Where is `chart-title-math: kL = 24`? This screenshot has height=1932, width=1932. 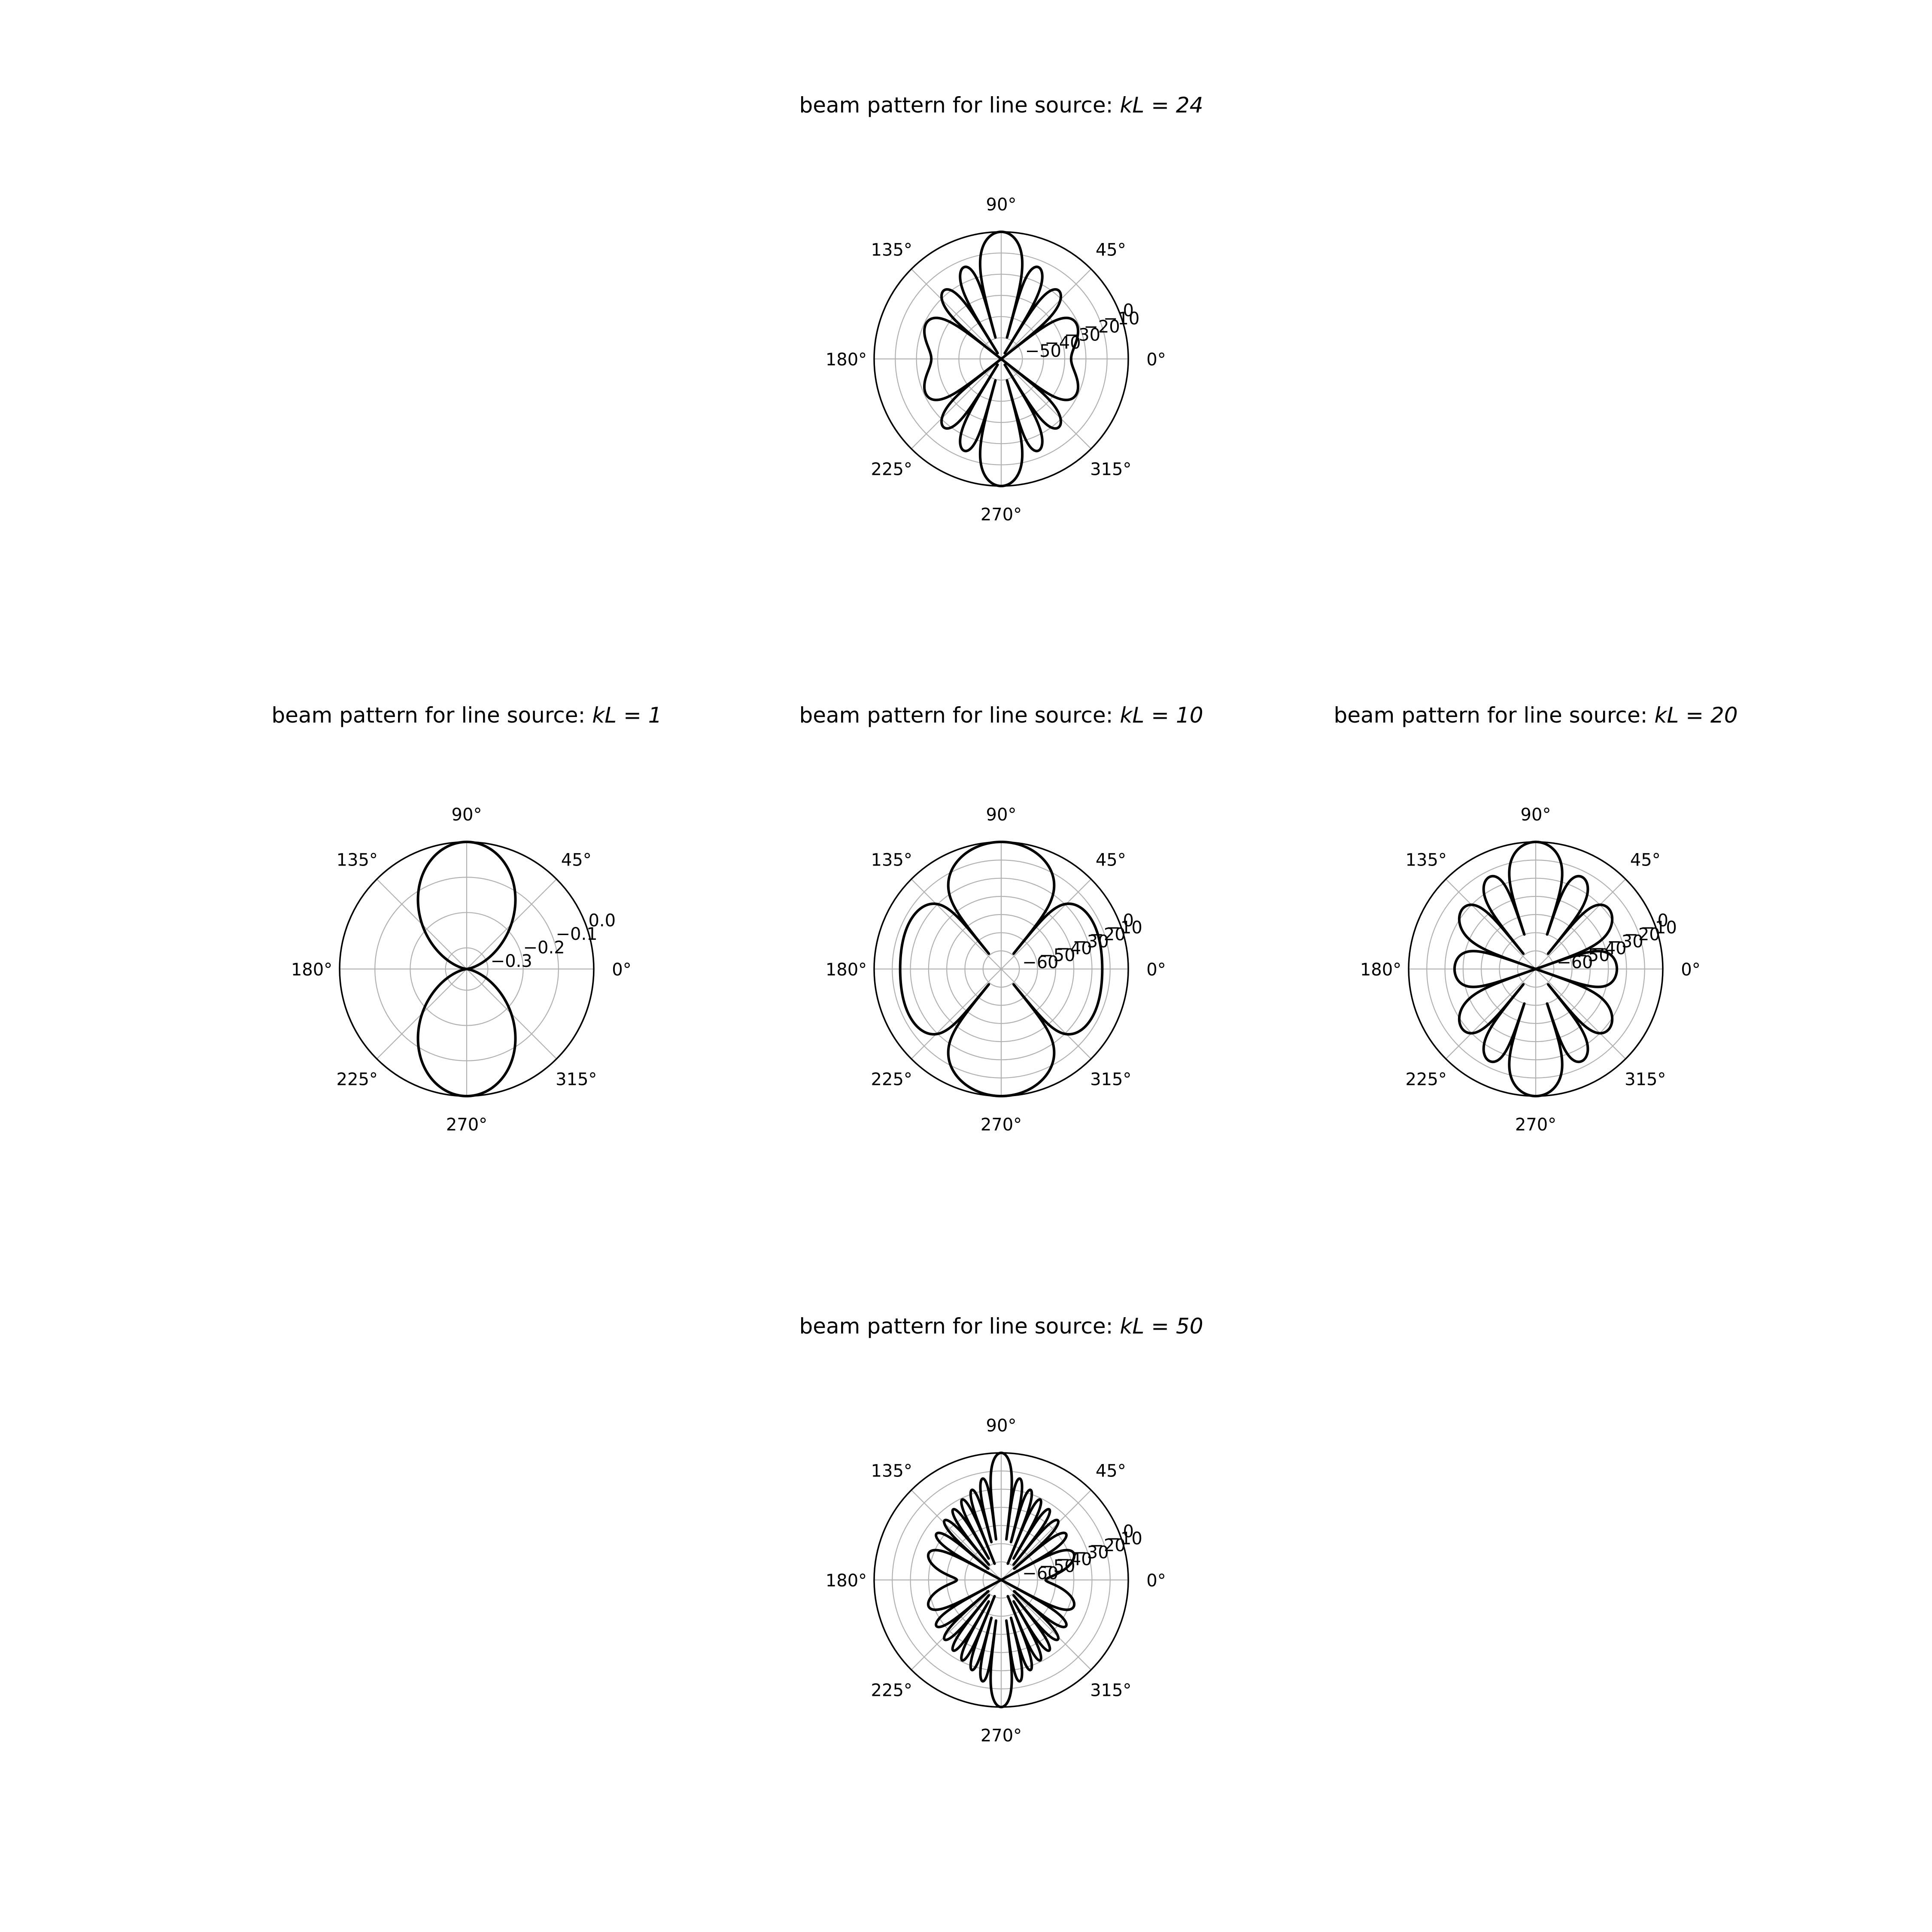
chart-title-math: kL = 24 is located at coordinates (1162, 106).